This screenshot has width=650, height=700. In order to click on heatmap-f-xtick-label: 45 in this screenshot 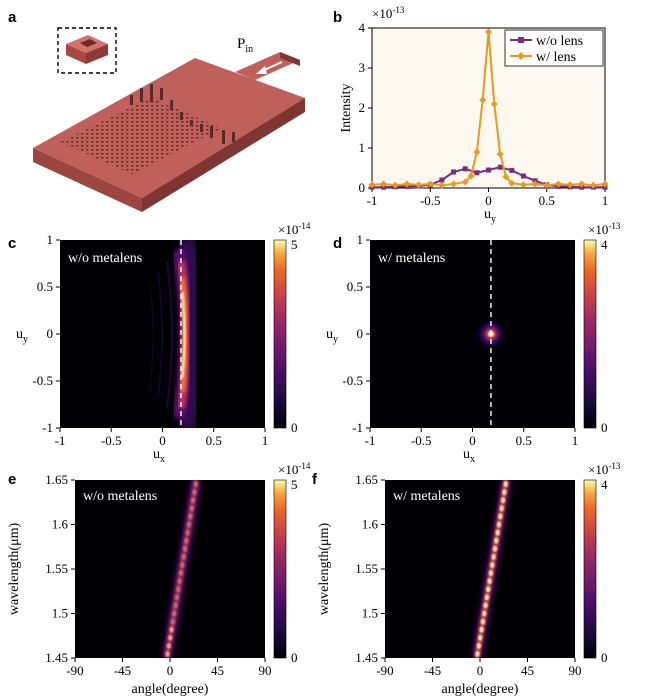, I will do `click(527, 670)`.